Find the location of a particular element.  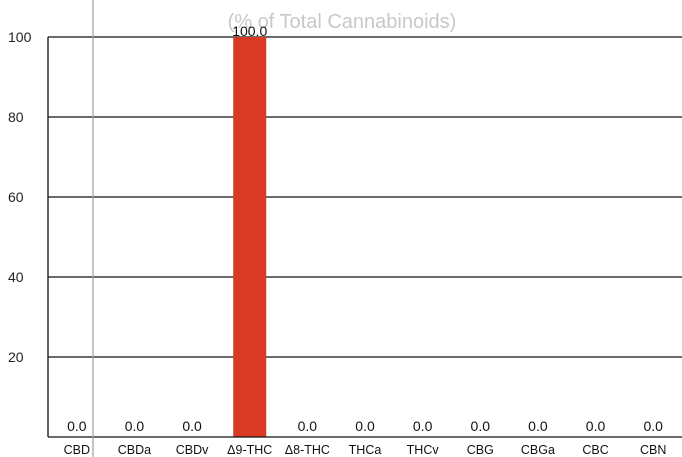

x-tick-label: Δ8-THC is located at coordinates (307, 450).